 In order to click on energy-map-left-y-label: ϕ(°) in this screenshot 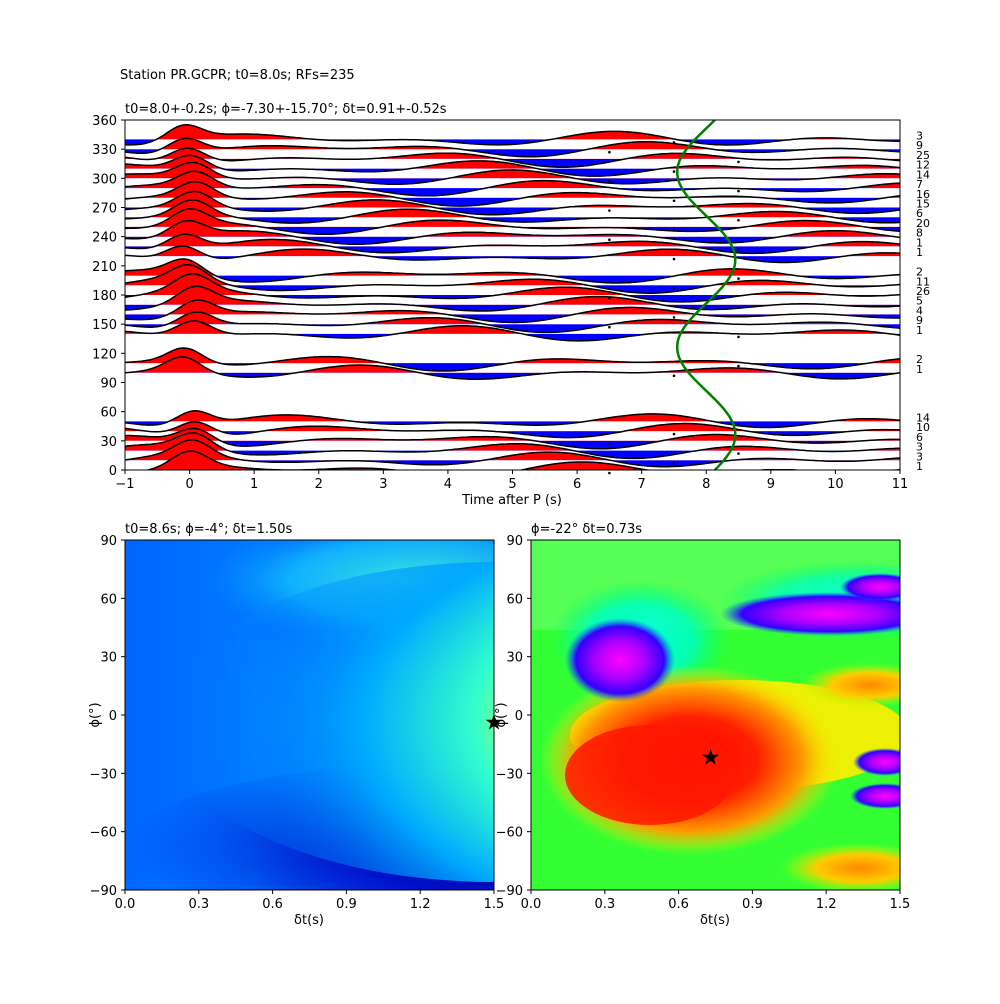, I will do `click(95, 714)`.